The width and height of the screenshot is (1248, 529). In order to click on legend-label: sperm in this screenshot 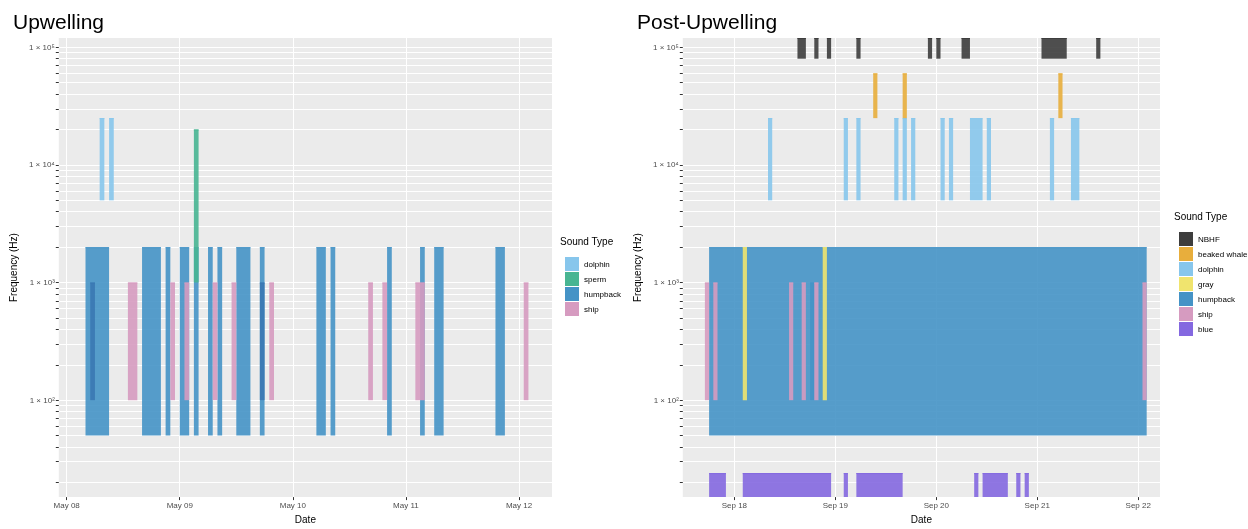, I will do `click(595, 279)`.